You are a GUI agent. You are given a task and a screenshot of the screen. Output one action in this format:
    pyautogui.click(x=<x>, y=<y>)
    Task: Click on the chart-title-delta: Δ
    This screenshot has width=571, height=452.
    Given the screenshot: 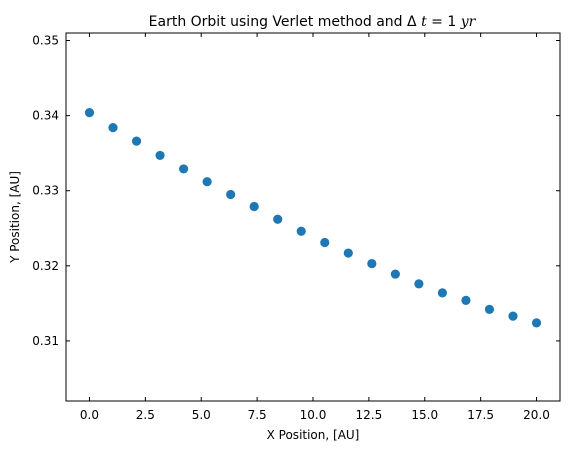 What is the action you would take?
    pyautogui.click(x=412, y=22)
    